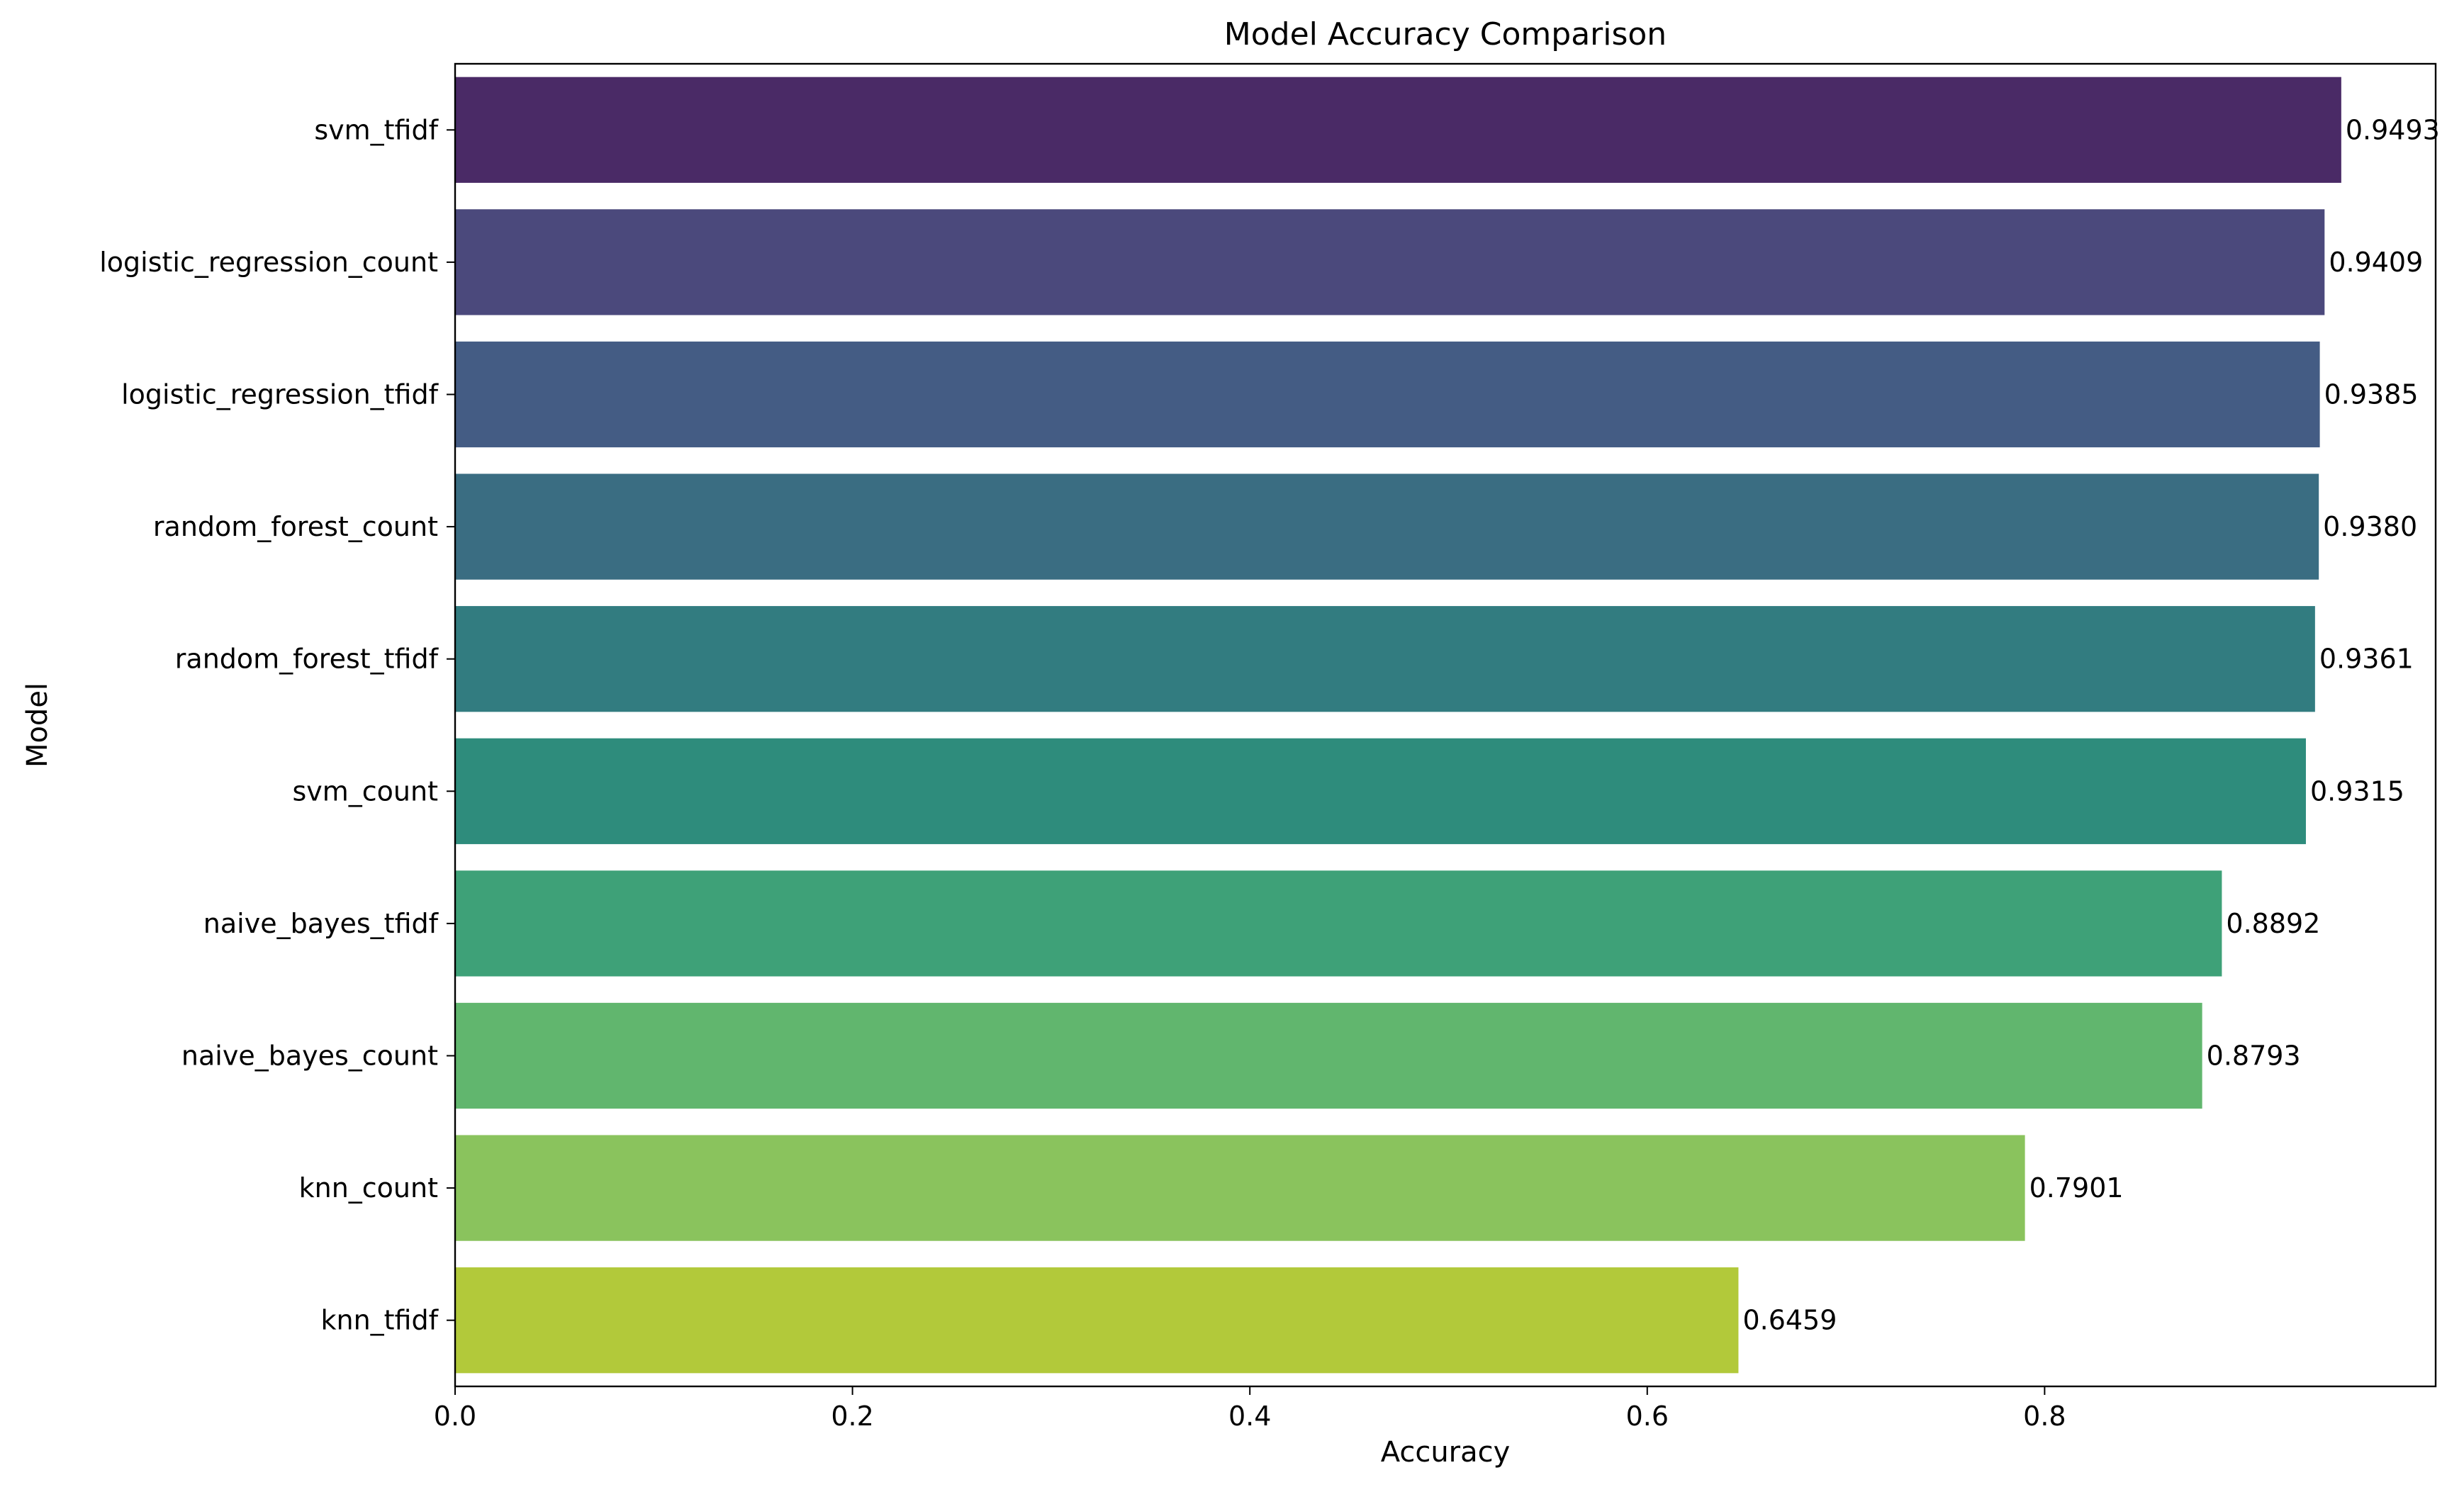 The width and height of the screenshot is (2464, 1492). Describe the element at coordinates (379, 1321) in the screenshot. I see `y-tick-label-knn_tfidf: knn_tfidf` at that location.